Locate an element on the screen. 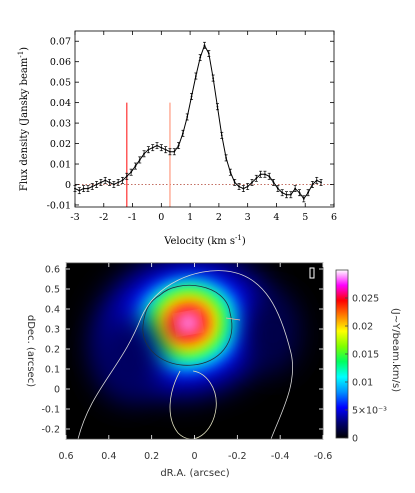  map-y-tick-label: 0.5 is located at coordinates (52, 290).